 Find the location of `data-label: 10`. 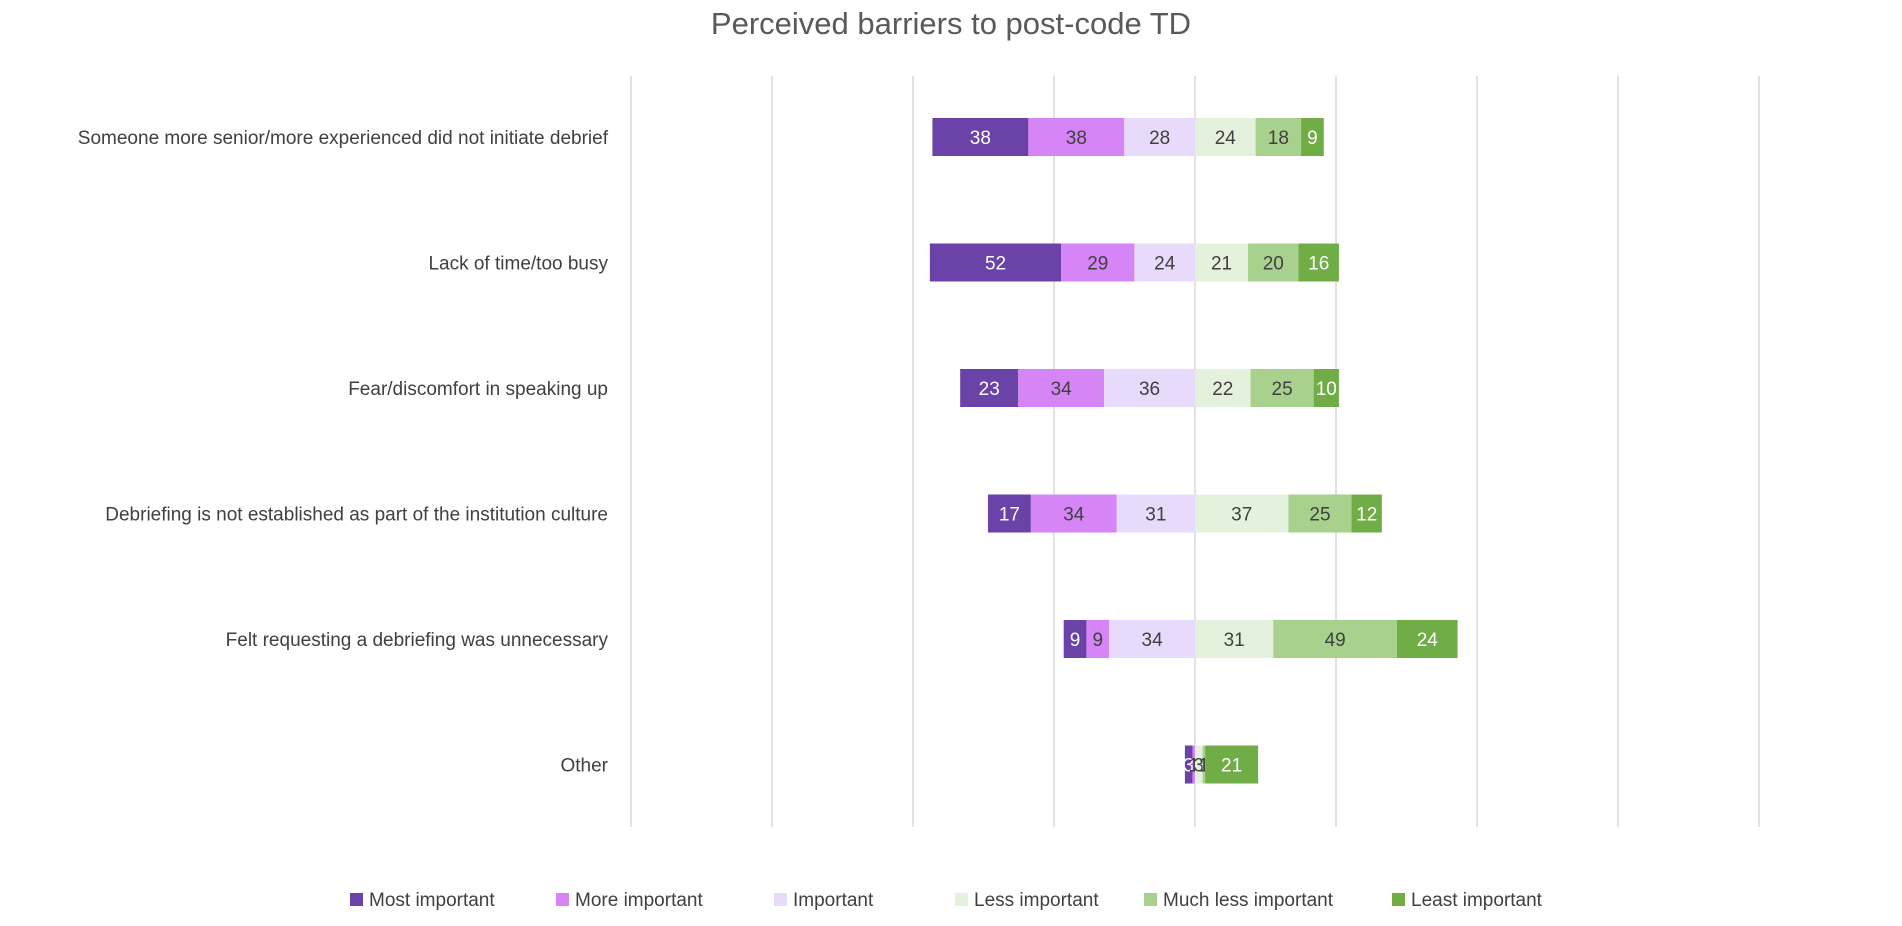

data-label: 10 is located at coordinates (1326, 389).